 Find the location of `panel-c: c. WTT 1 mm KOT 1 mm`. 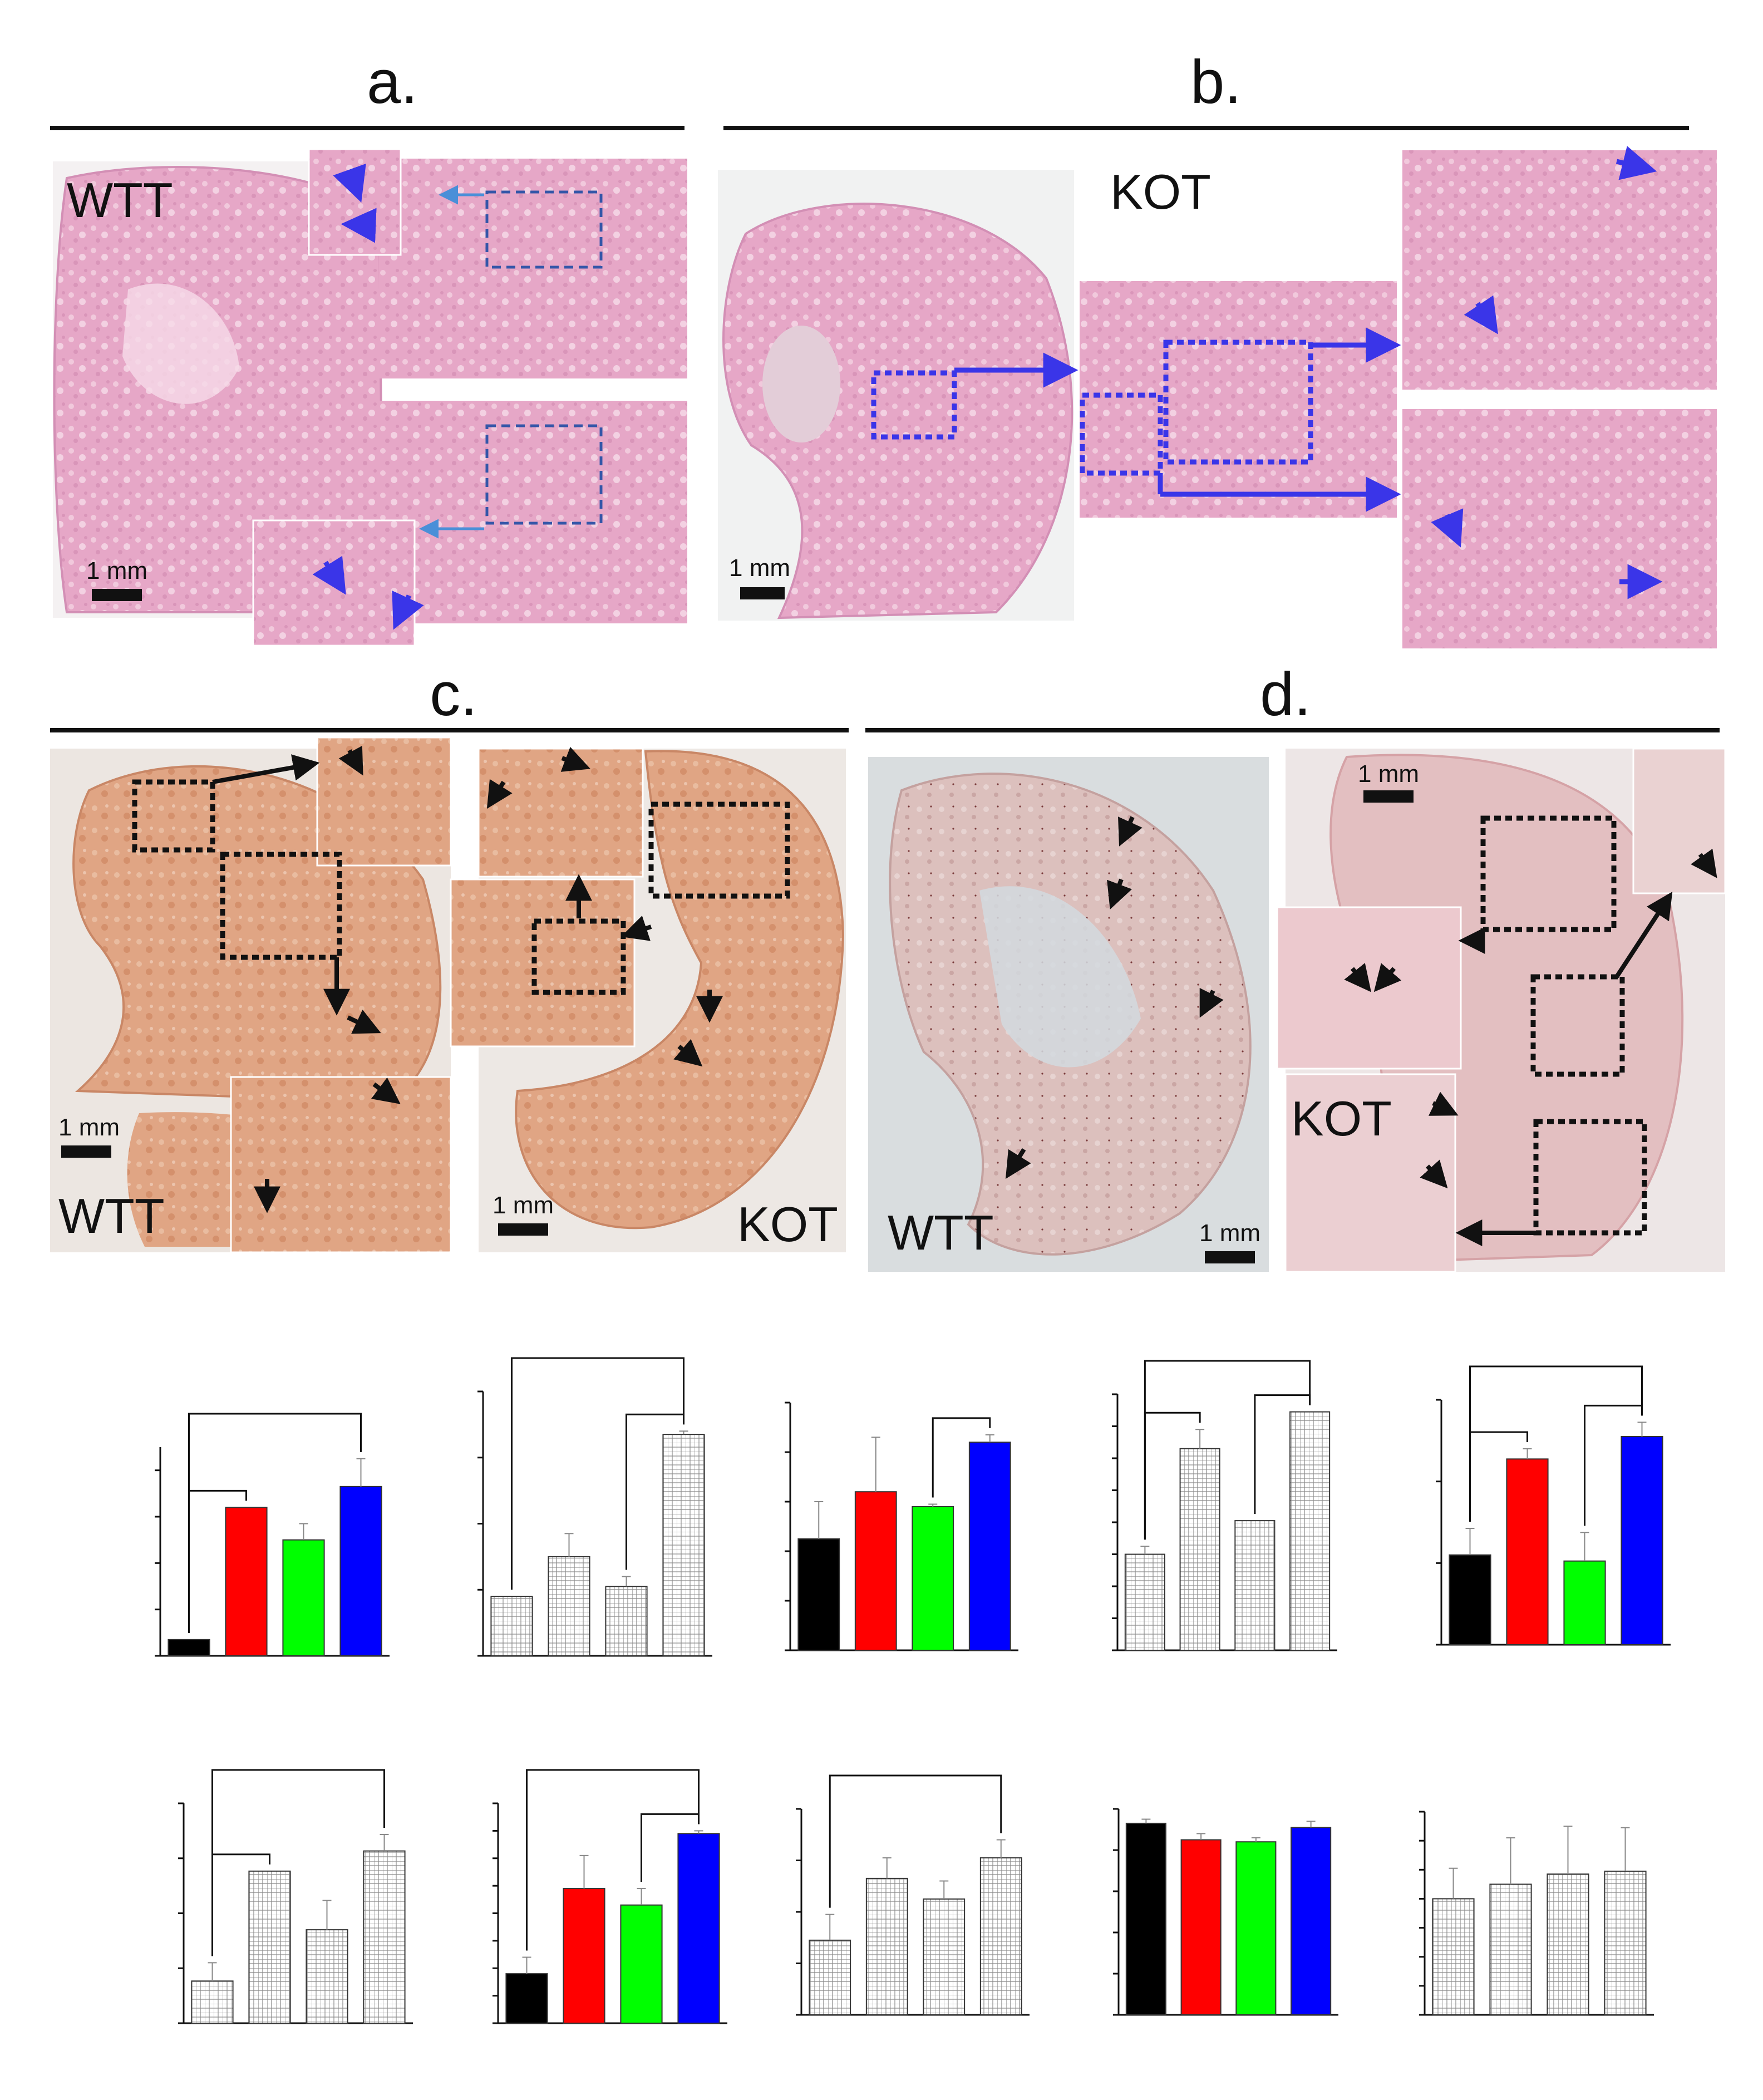

panel-c: c. WTT 1 mm KOT 1 mm is located at coordinates (450, 956).